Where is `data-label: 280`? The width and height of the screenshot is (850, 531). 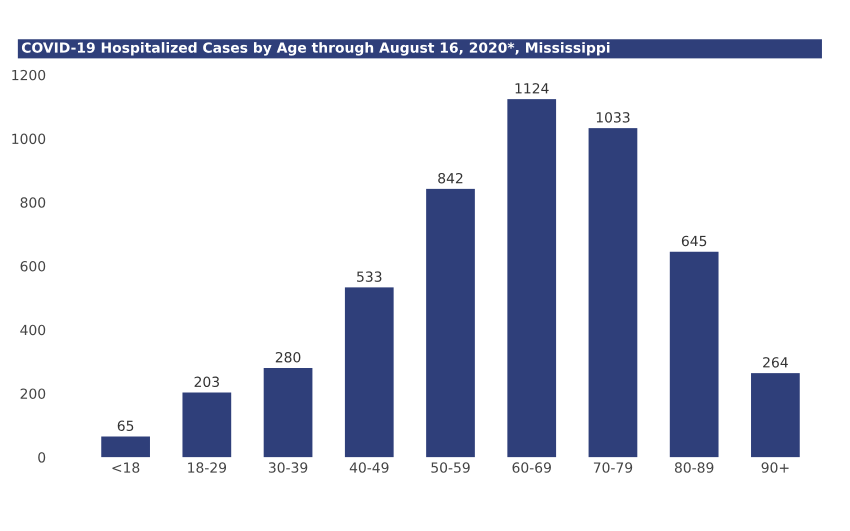
data-label: 280 is located at coordinates (288, 357).